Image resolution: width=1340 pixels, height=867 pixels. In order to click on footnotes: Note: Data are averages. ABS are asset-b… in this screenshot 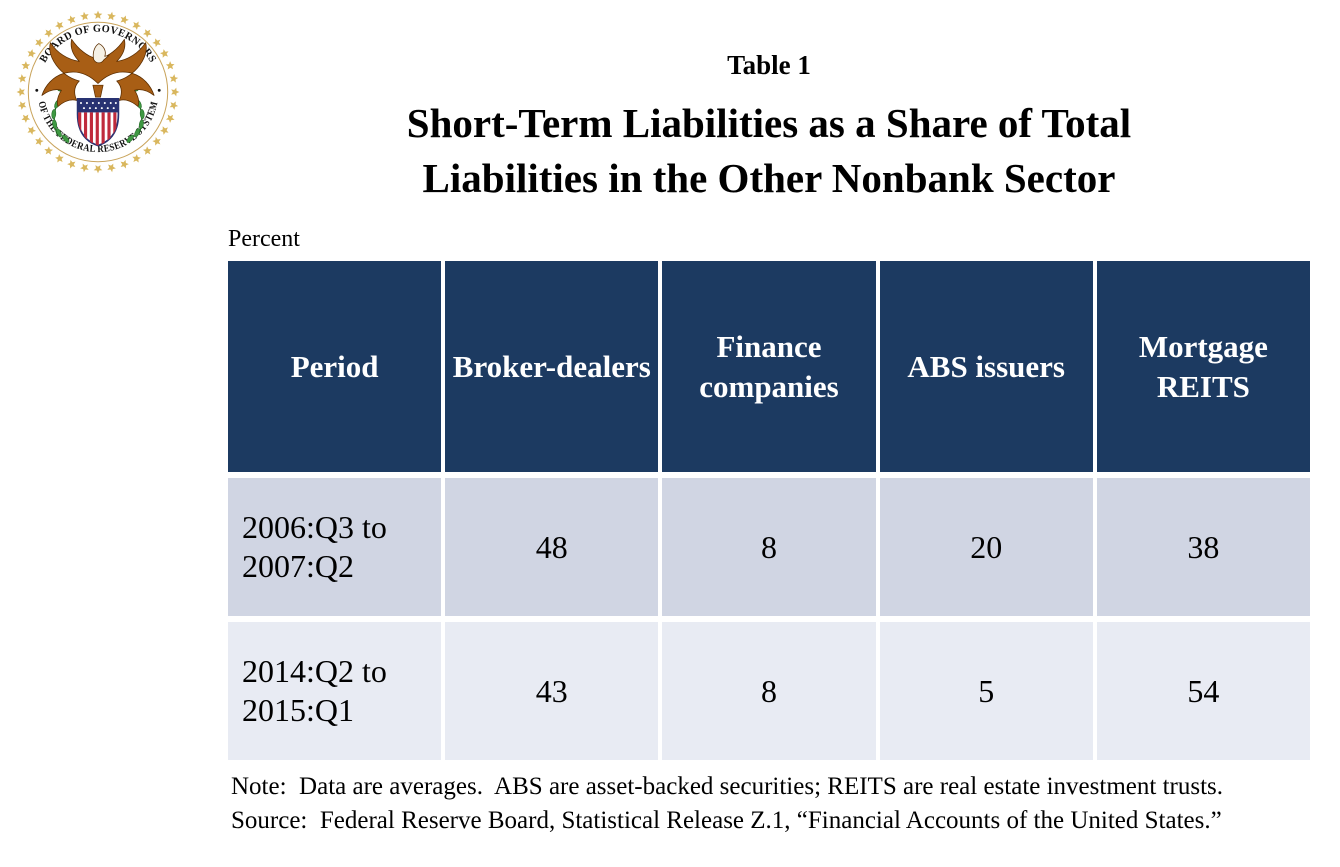, I will do `click(777, 804)`.